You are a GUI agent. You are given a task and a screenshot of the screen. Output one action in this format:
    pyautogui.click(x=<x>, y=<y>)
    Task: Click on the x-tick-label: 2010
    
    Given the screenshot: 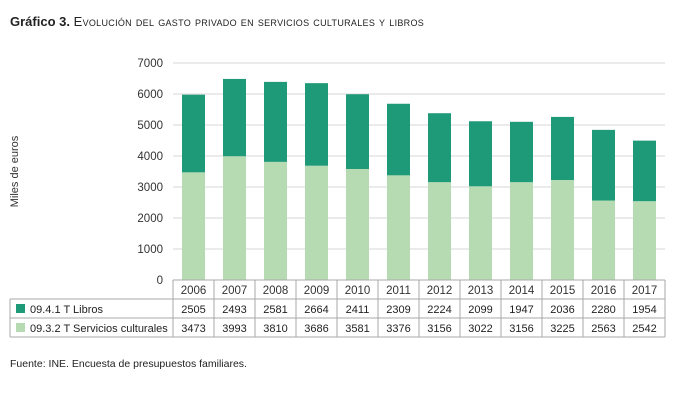 What is the action you would take?
    pyautogui.click(x=358, y=291)
    